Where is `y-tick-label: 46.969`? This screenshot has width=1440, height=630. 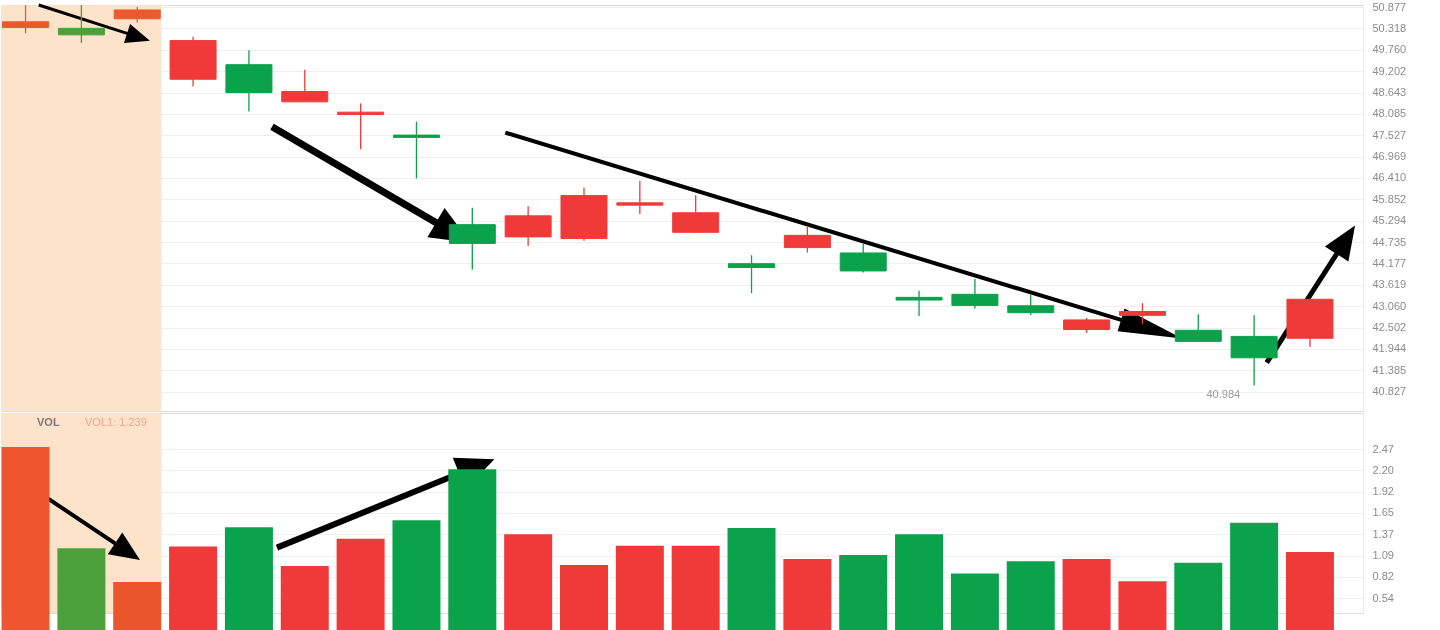 y-tick-label: 46.969 is located at coordinates (1389, 156).